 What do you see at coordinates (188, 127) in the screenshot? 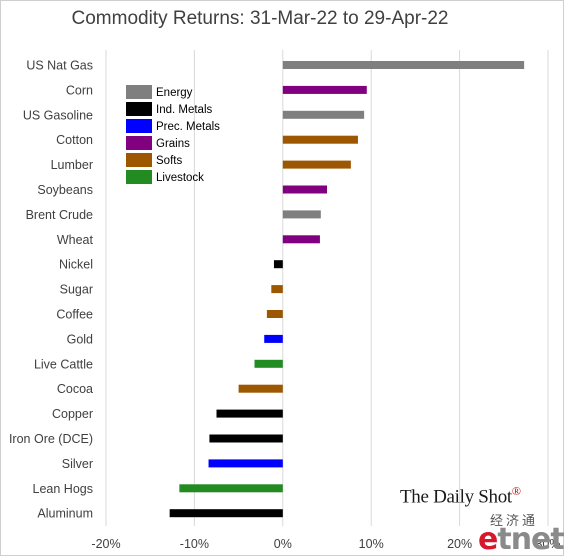
I see `legend-label: Prec. Metals` at bounding box center [188, 127].